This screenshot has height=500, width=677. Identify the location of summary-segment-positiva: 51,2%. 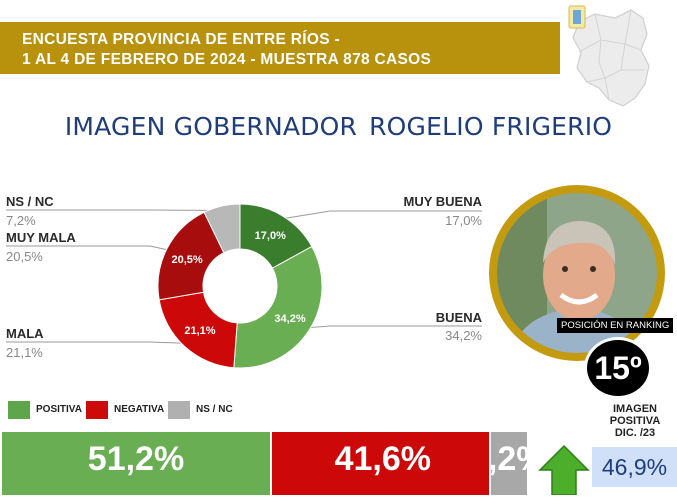
(136, 463).